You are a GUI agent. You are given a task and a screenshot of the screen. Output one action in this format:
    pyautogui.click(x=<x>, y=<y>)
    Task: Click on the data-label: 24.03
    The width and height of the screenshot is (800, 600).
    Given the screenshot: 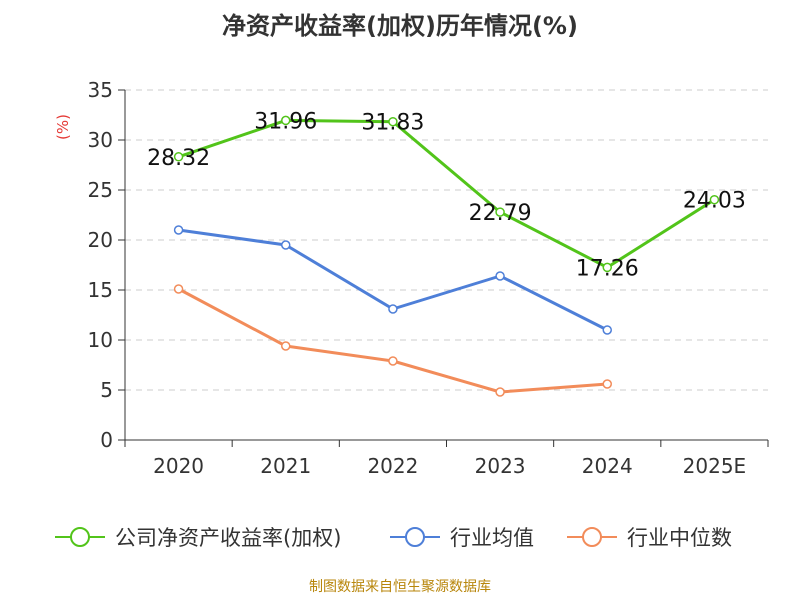 What is the action you would take?
    pyautogui.click(x=714, y=201)
    